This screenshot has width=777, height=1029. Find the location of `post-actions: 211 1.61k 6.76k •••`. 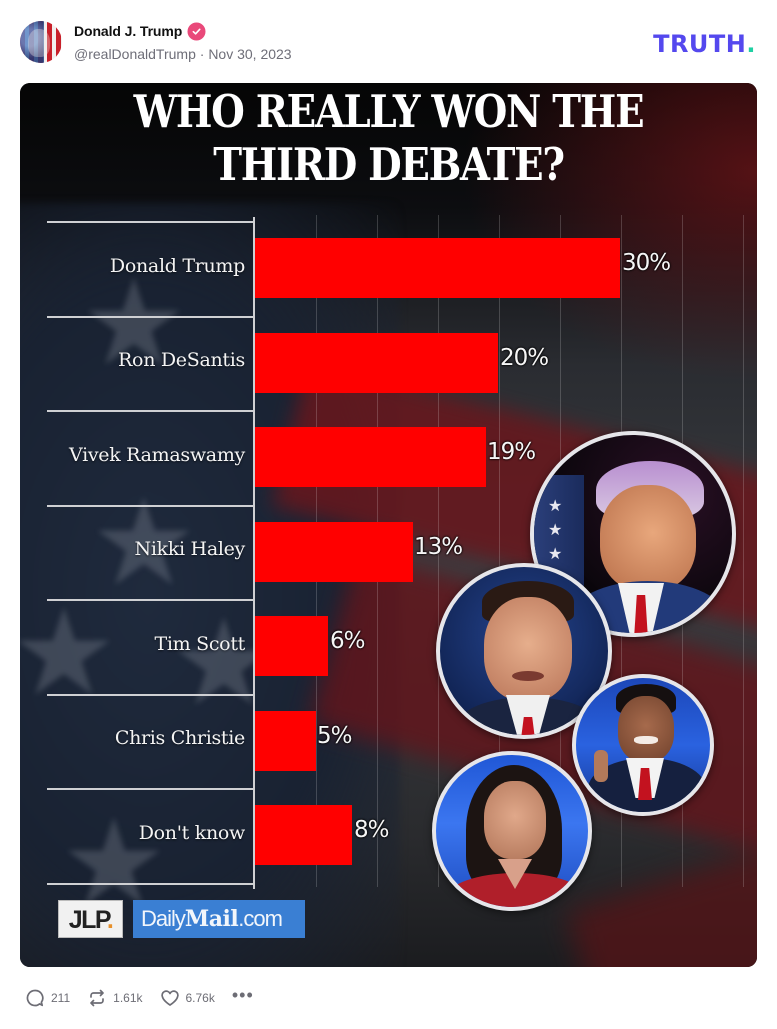

post-actions: 211 1.61k 6.76k ••• is located at coordinates (139, 998).